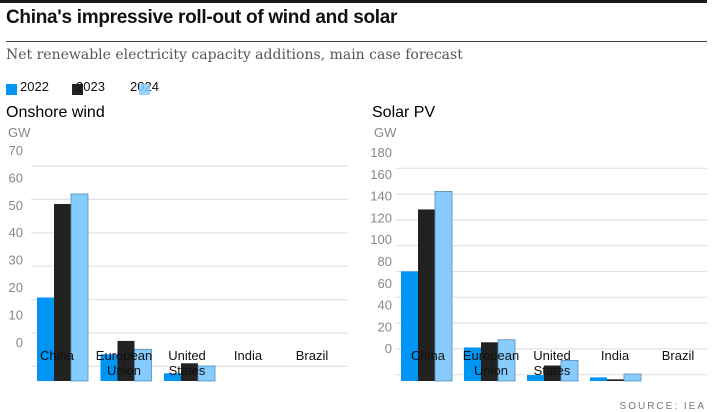  Describe the element at coordinates (16, 205) in the screenshot. I see `y-tick-label: 50` at that location.